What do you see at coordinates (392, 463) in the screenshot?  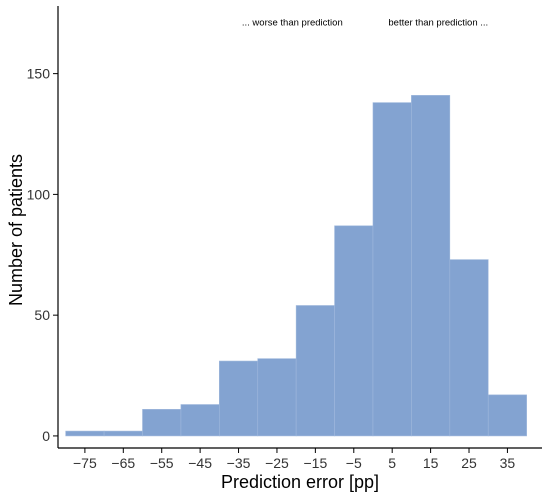 I see `x-tick-label: 5` at bounding box center [392, 463].